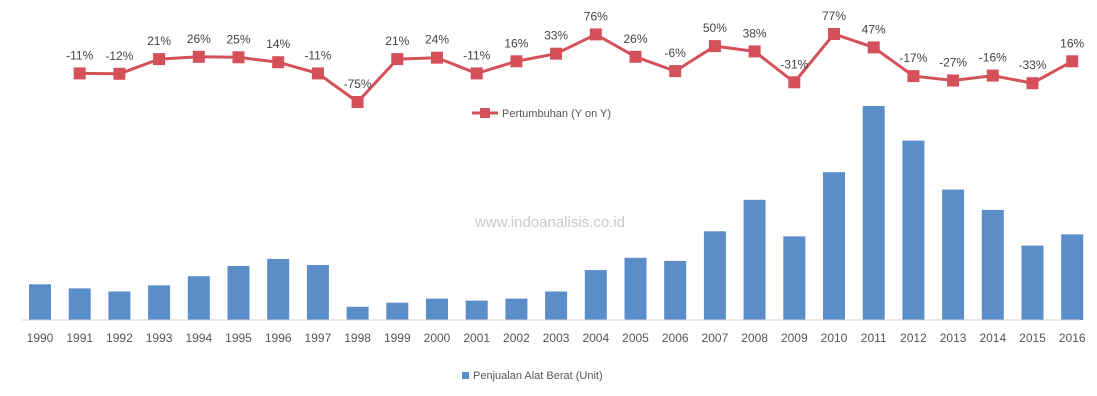  What do you see at coordinates (1072, 61) in the screenshot?
I see `growth-marker-2016` at bounding box center [1072, 61].